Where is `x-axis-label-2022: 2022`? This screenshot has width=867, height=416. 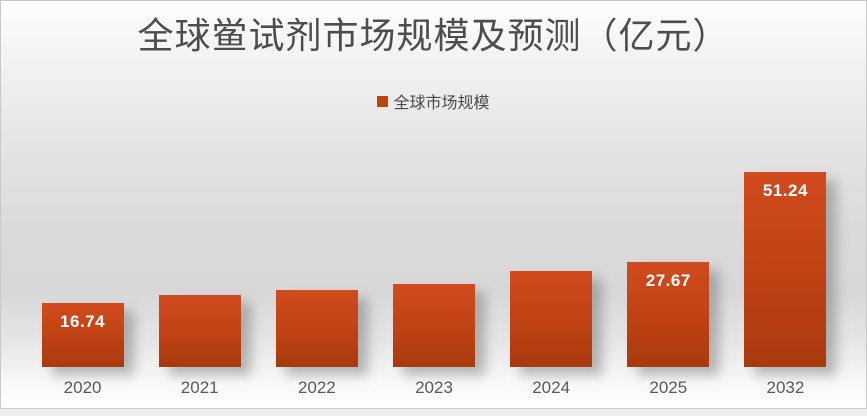
x-axis-label-2022: 2022 is located at coordinates (316, 387).